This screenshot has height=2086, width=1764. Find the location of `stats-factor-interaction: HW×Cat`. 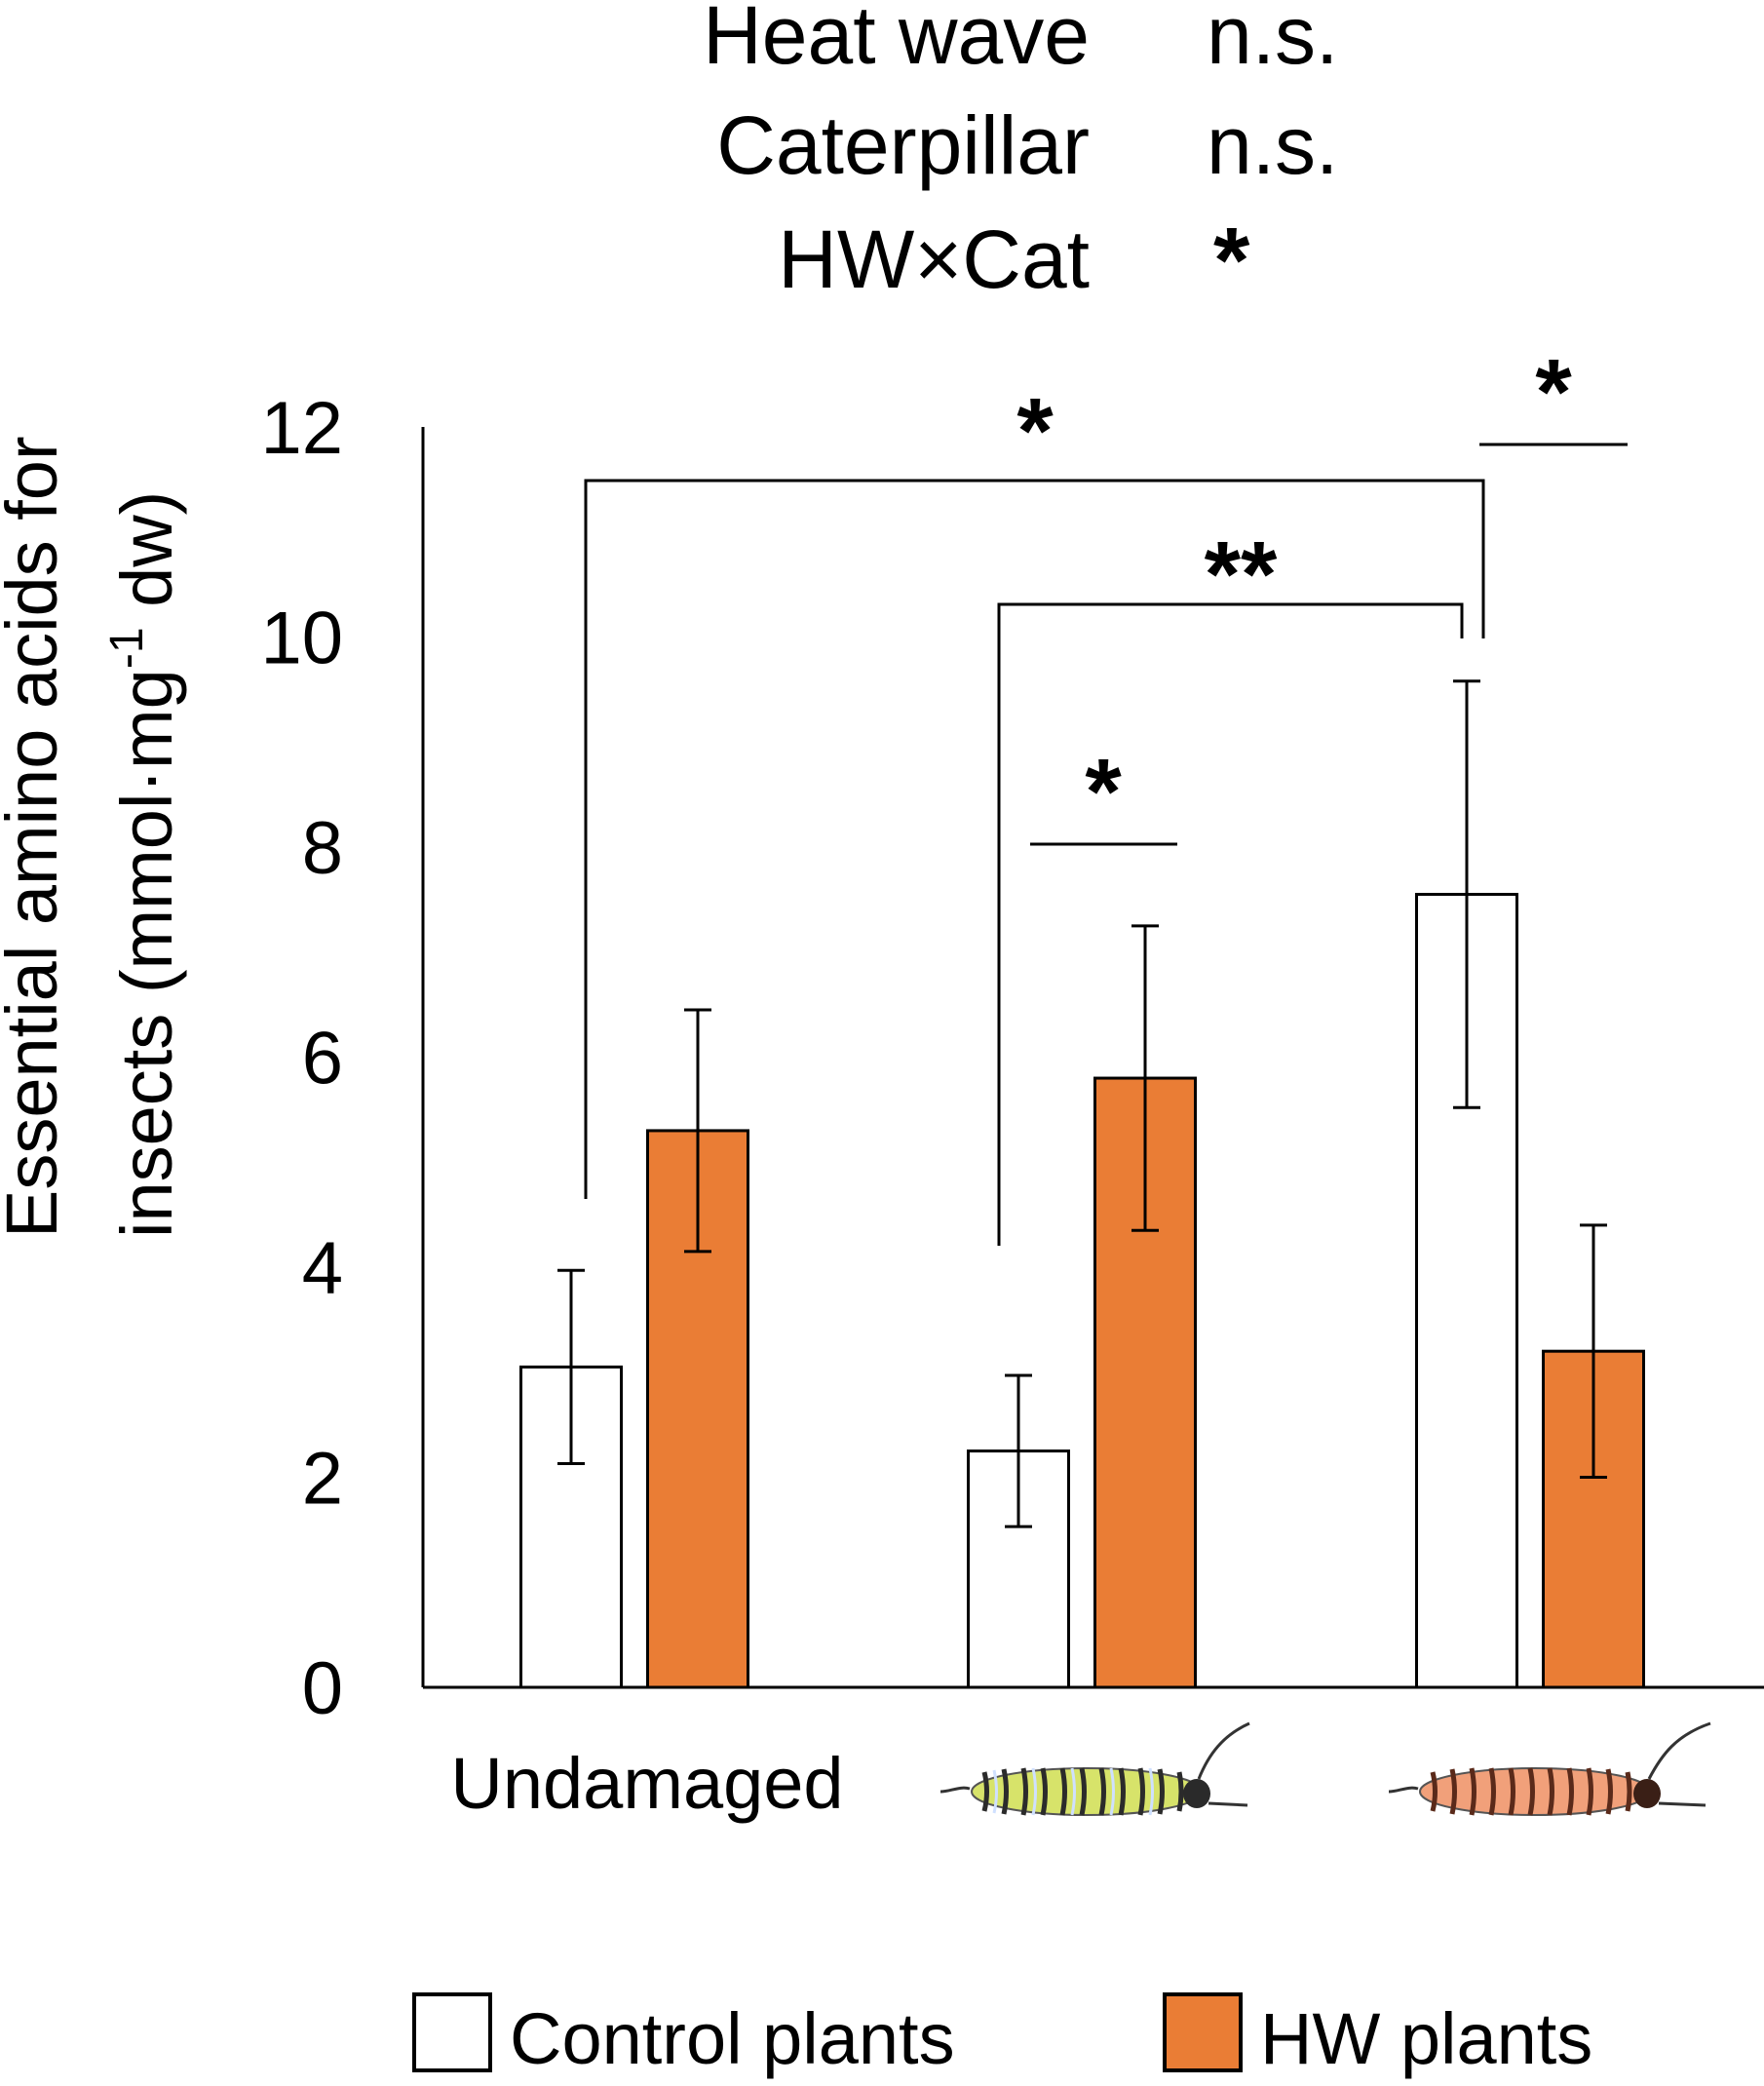

stats-factor-interaction: HW×Cat is located at coordinates (934, 259).